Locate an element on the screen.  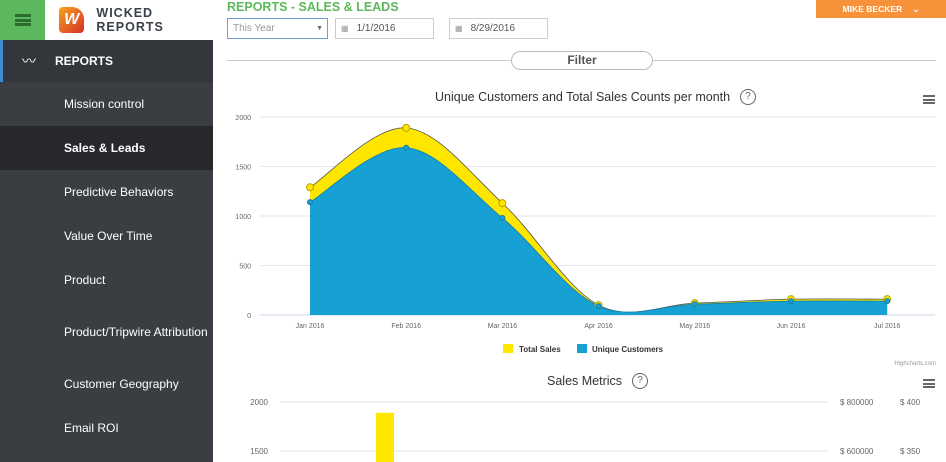
y-right-tick-label: $ 600000 is located at coordinates (857, 451).